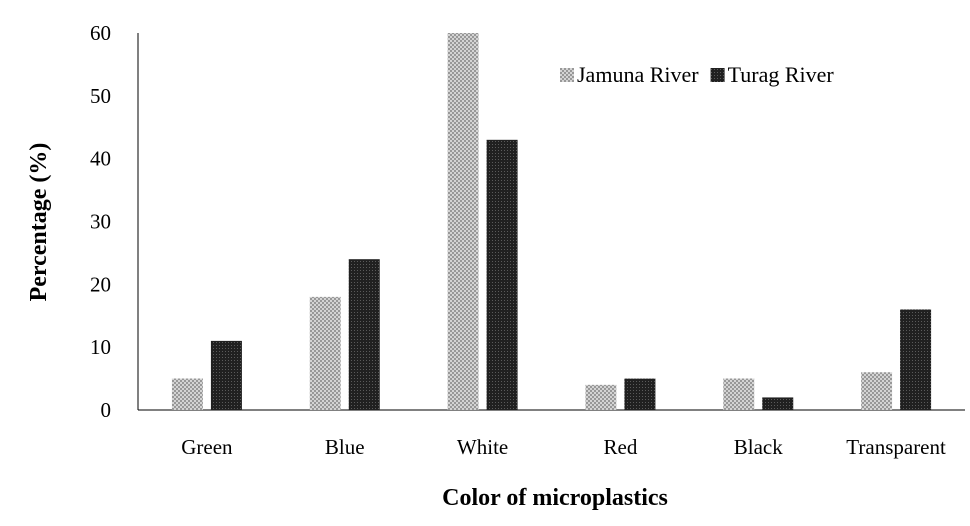  What do you see at coordinates (364, 334) in the screenshot?
I see `bar-turag-river-blue` at bounding box center [364, 334].